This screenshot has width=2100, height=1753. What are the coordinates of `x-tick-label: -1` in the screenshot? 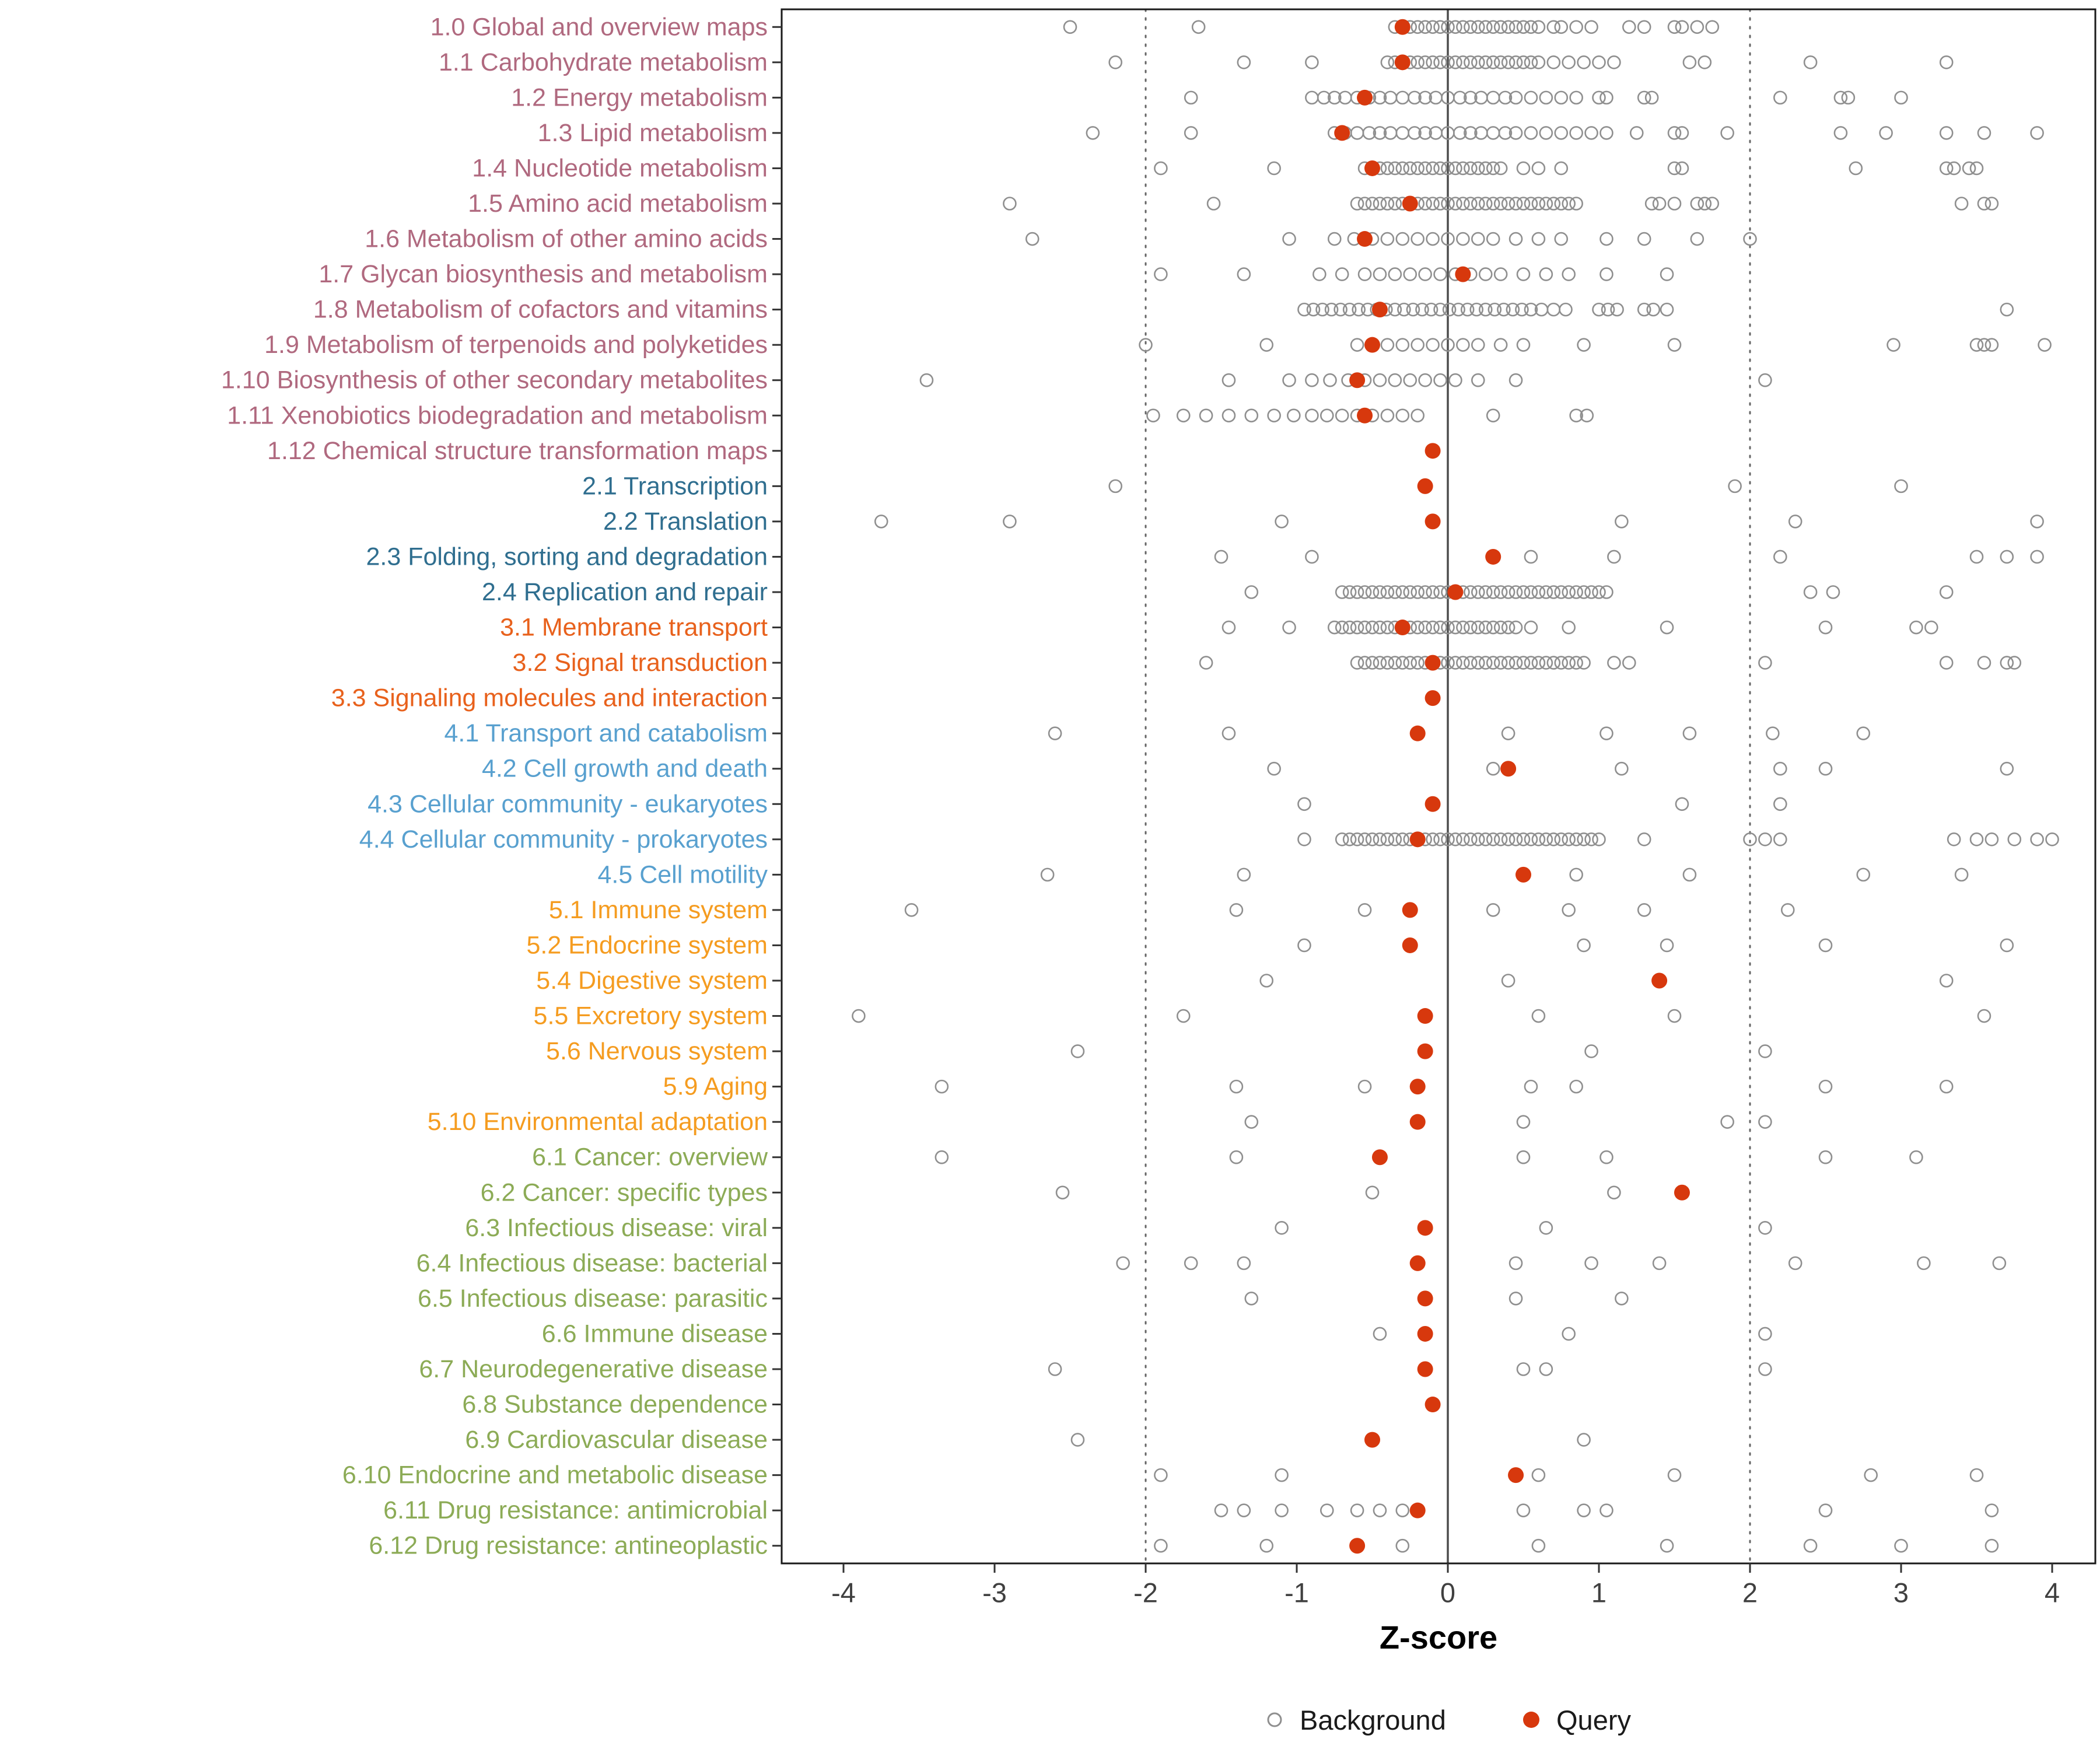 It's located at (1296, 1592).